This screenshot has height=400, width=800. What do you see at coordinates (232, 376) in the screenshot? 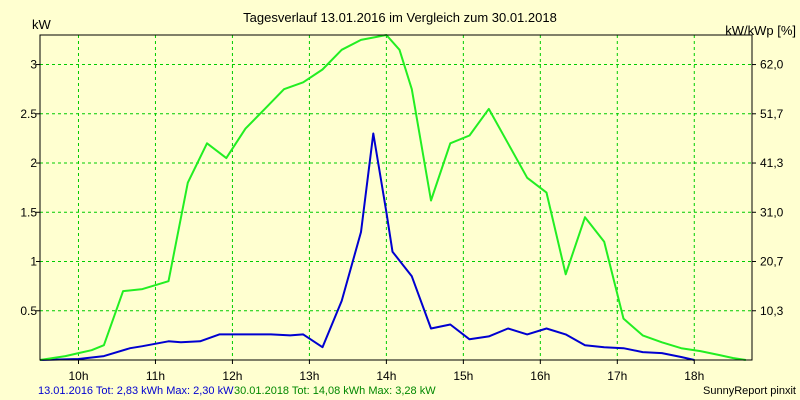
I see `x-tick-label: 12h` at bounding box center [232, 376].